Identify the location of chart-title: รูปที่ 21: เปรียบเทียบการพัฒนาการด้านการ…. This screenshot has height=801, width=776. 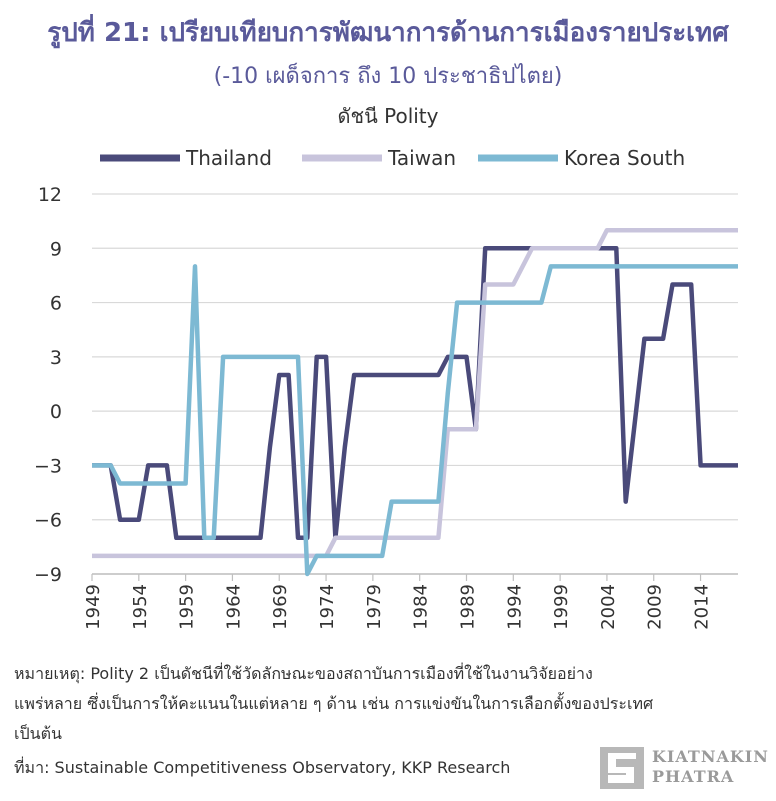
(388, 33).